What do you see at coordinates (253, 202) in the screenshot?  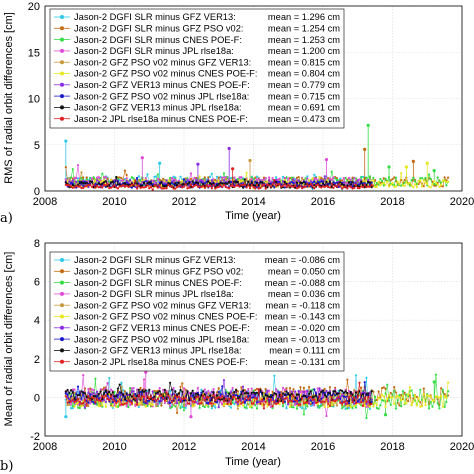 I see `x-tick-label: 2014` at bounding box center [253, 202].